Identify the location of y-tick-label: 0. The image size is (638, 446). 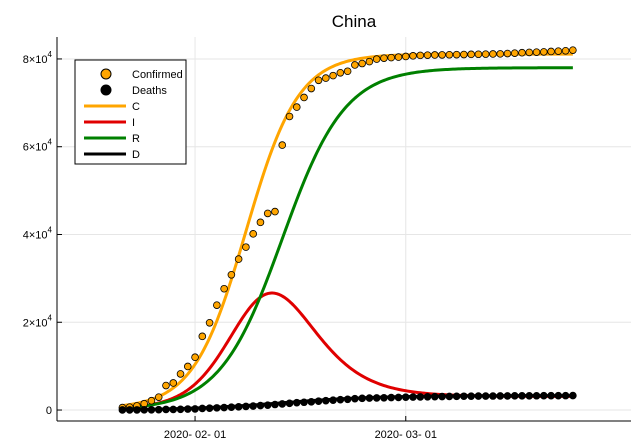
(49, 411).